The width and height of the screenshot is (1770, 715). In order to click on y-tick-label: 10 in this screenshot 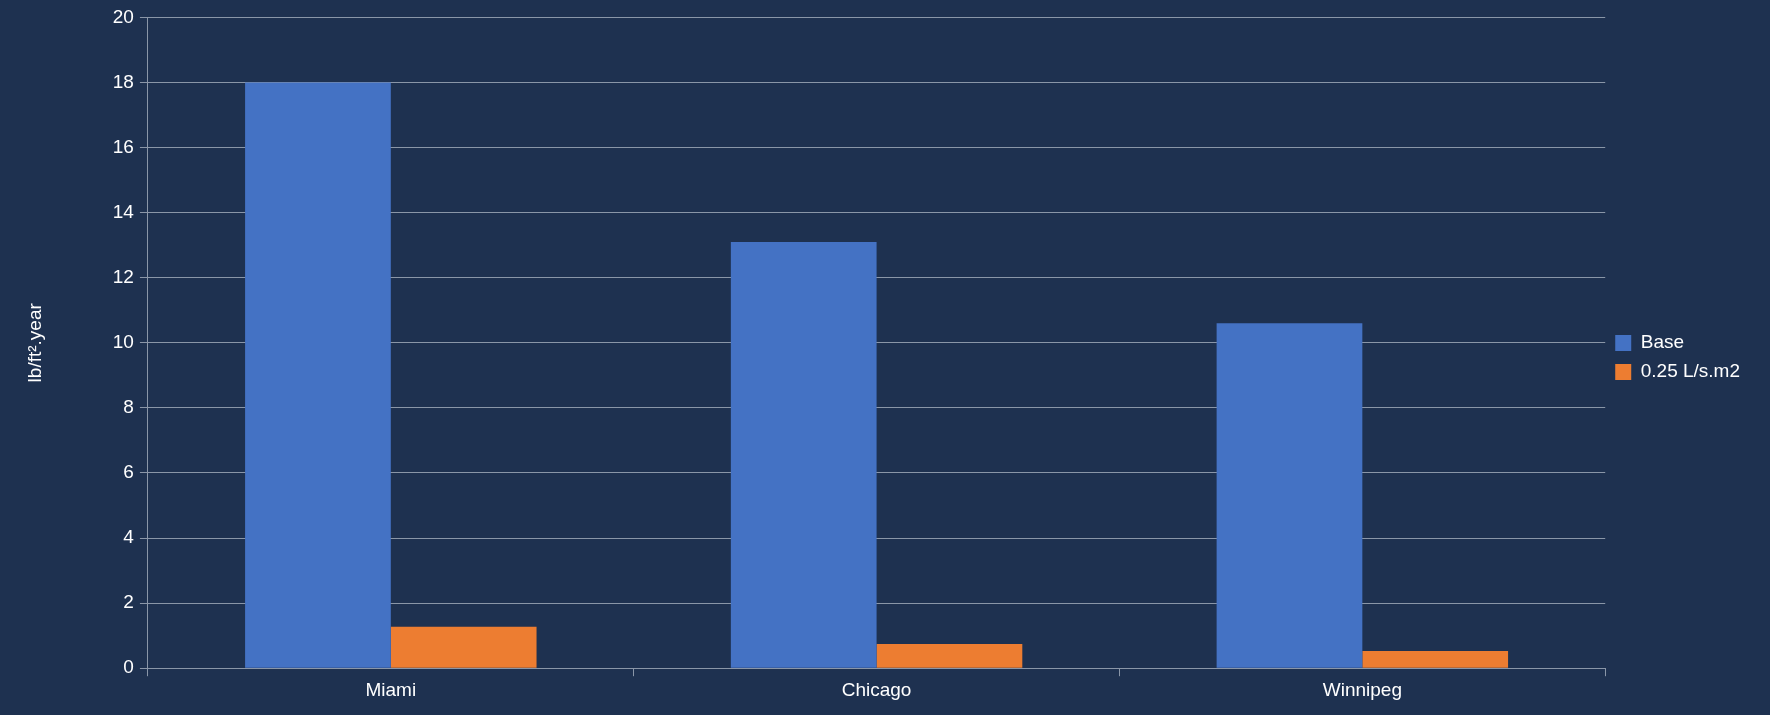, I will do `click(123, 342)`.